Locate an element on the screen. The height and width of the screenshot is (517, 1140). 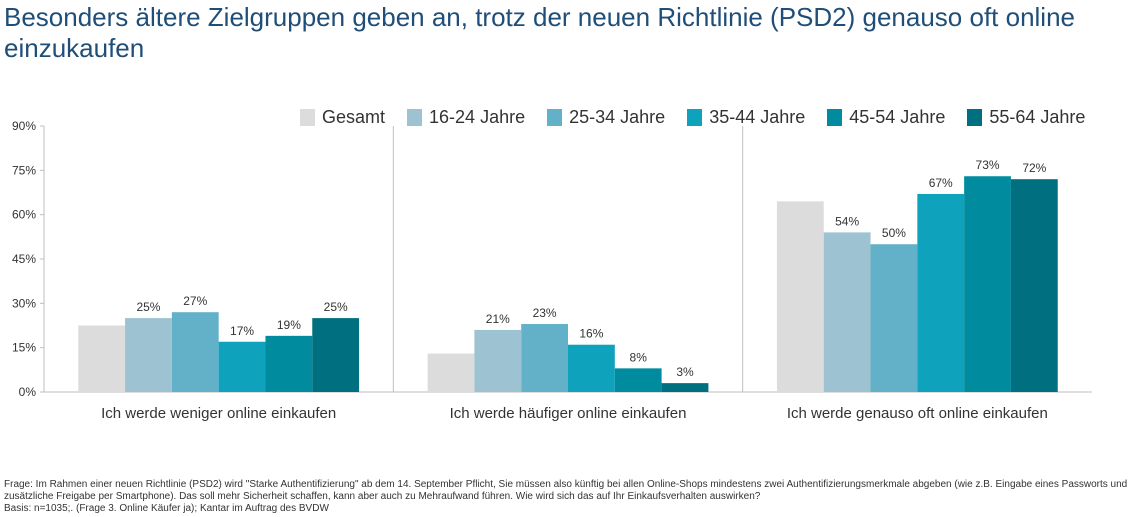
legend-item-gesamt: Gesamt is located at coordinates (342, 117).